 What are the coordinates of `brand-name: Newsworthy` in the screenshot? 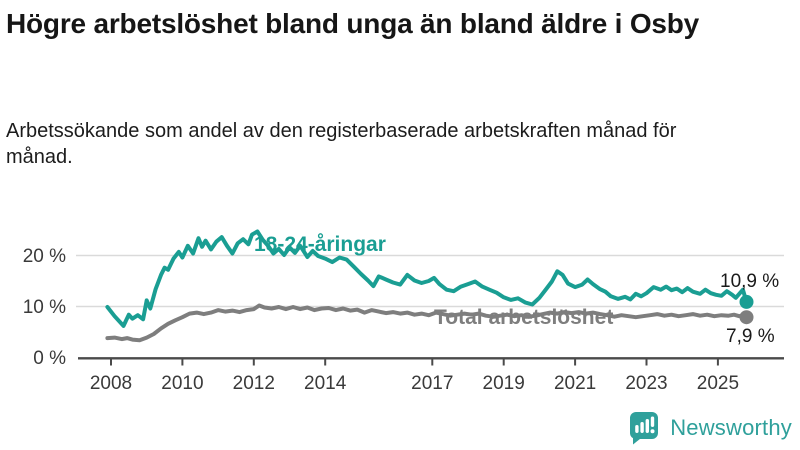 It's located at (731, 427).